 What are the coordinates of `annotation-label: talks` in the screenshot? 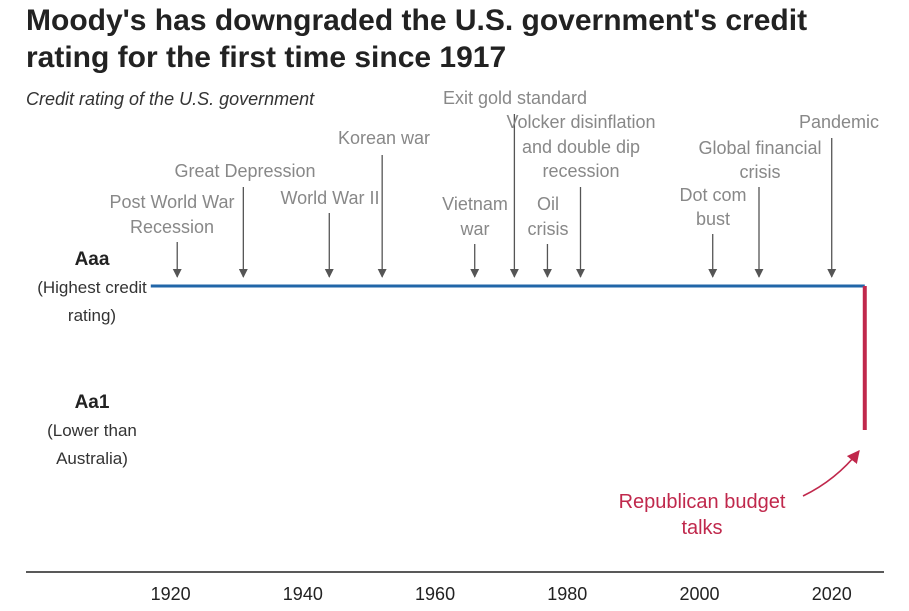 It's located at (701, 528).